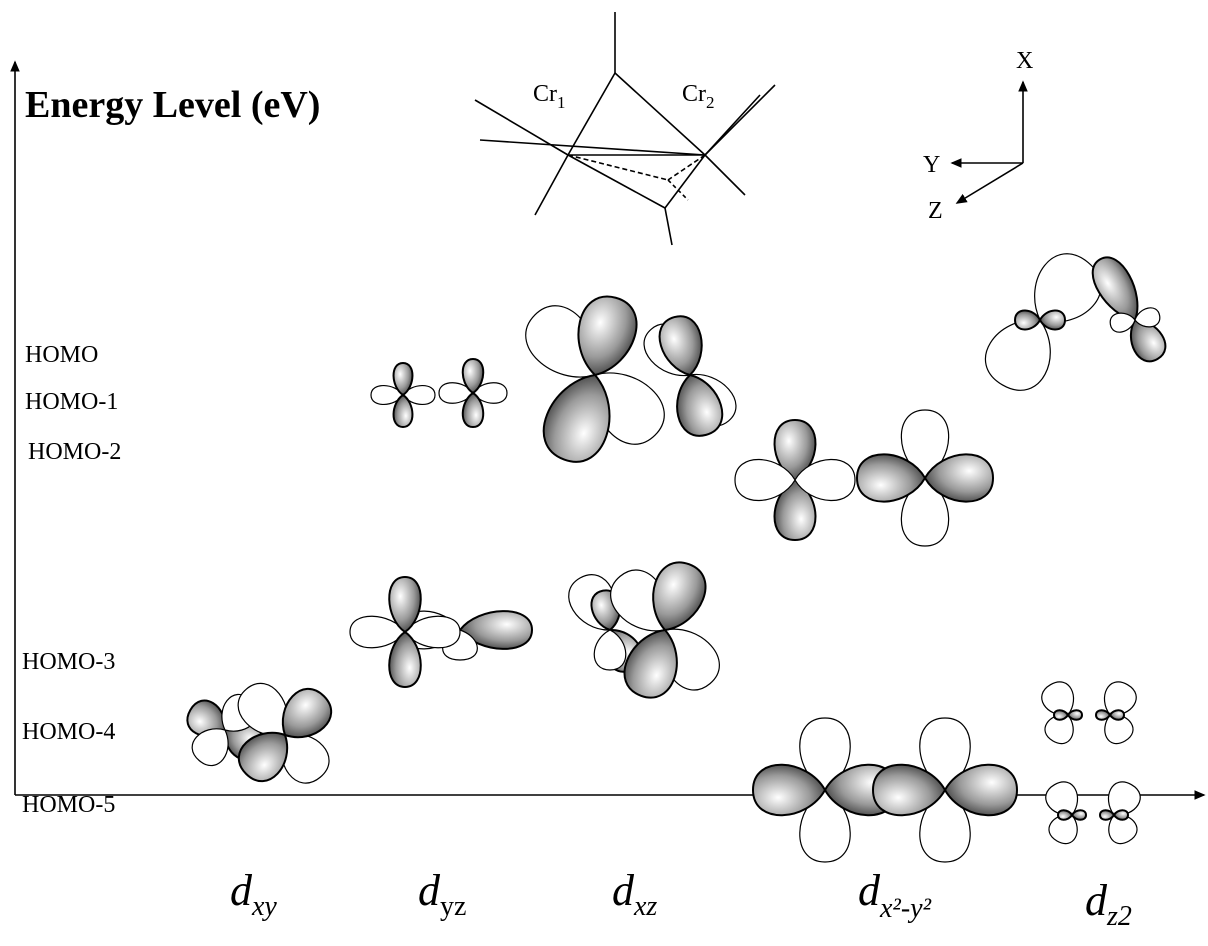 This screenshot has width=1208, height=946. I want to click on axis-label: Y, so click(931, 165).